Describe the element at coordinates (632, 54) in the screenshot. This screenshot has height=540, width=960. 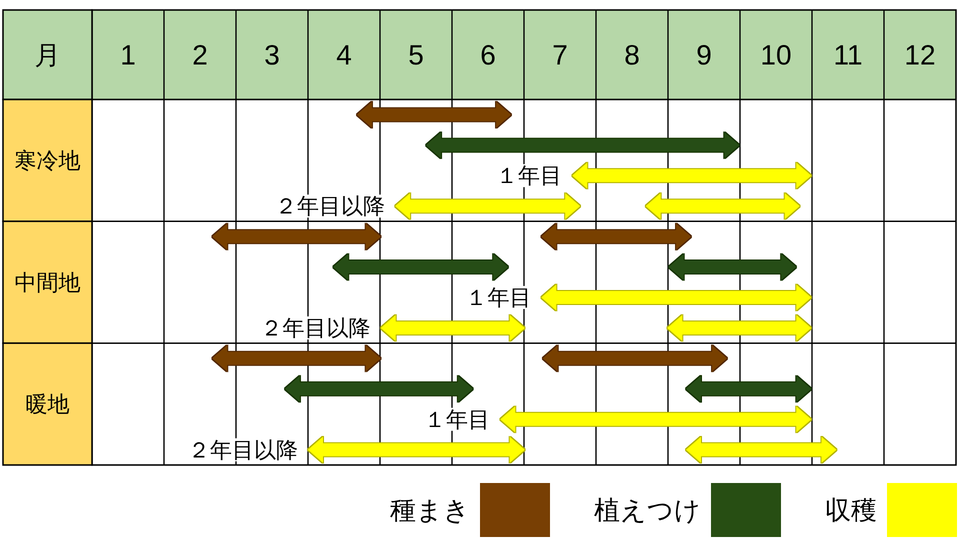
I see `x-tick-label: 8` at that location.